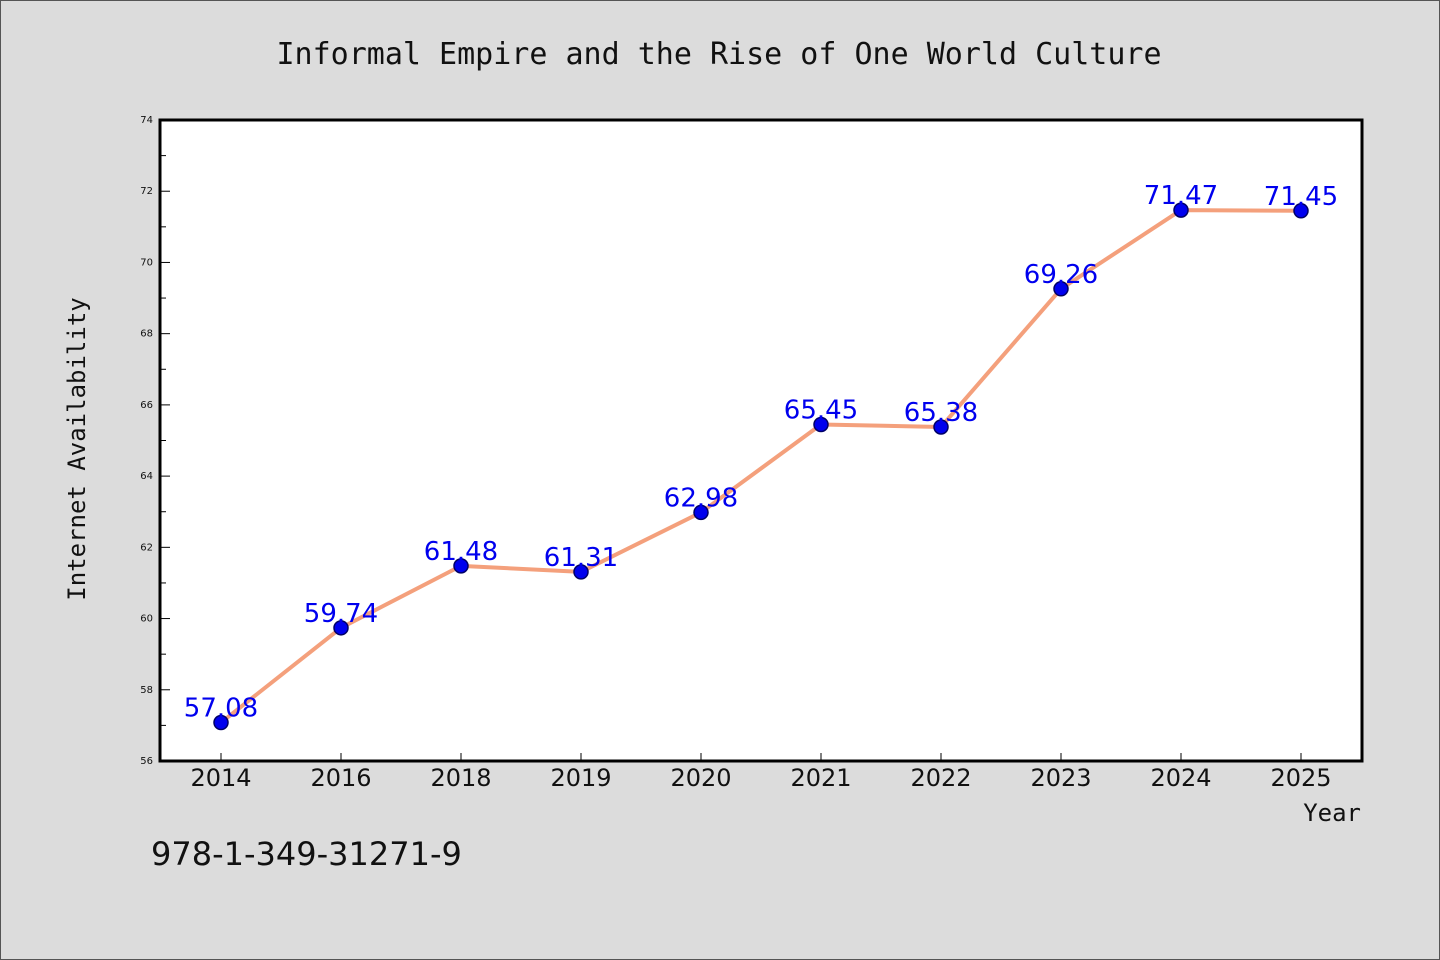 The image size is (1440, 960). I want to click on y-tick-label: 60, so click(146, 619).